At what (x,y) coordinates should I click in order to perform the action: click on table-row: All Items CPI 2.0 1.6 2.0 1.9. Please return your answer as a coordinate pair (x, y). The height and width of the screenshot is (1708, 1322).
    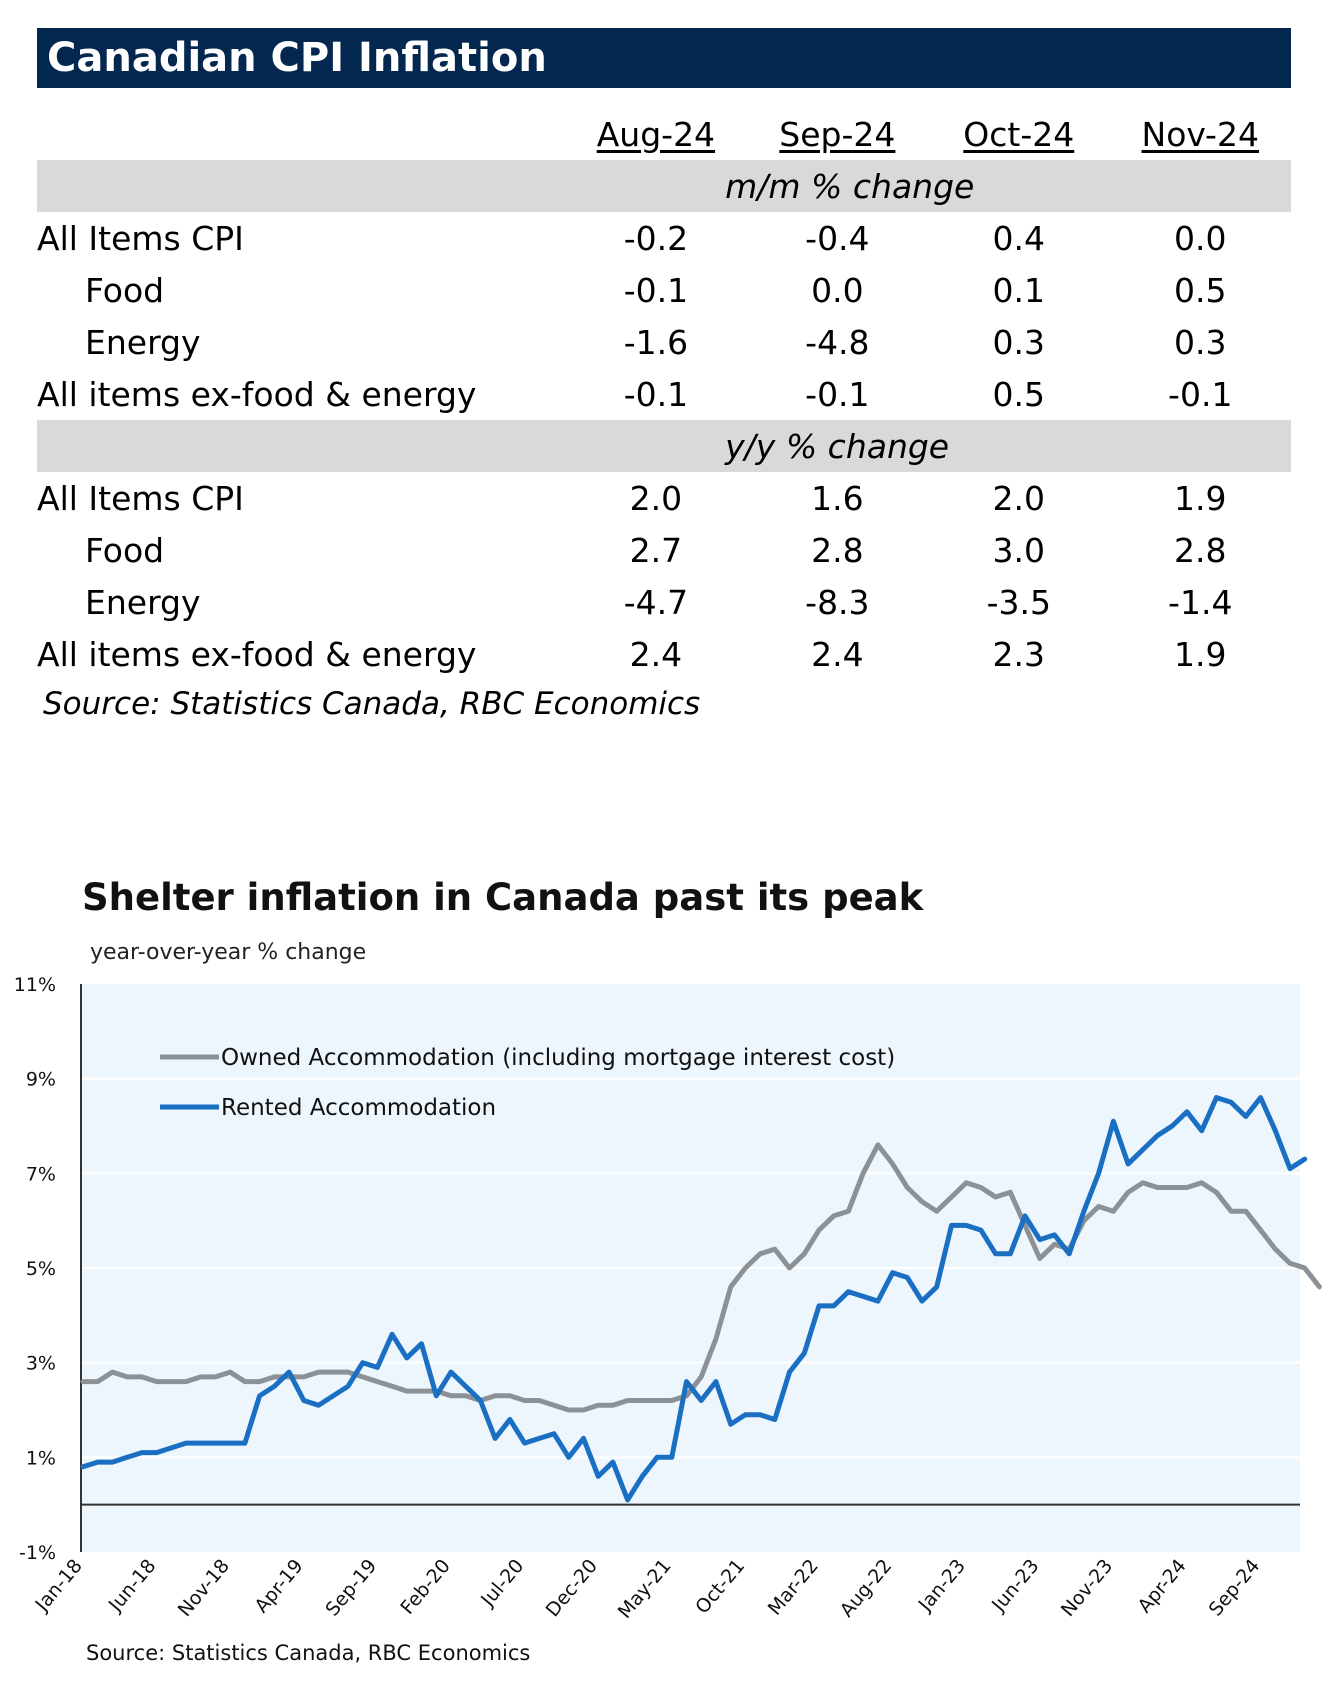
    Looking at the image, I should click on (664, 498).